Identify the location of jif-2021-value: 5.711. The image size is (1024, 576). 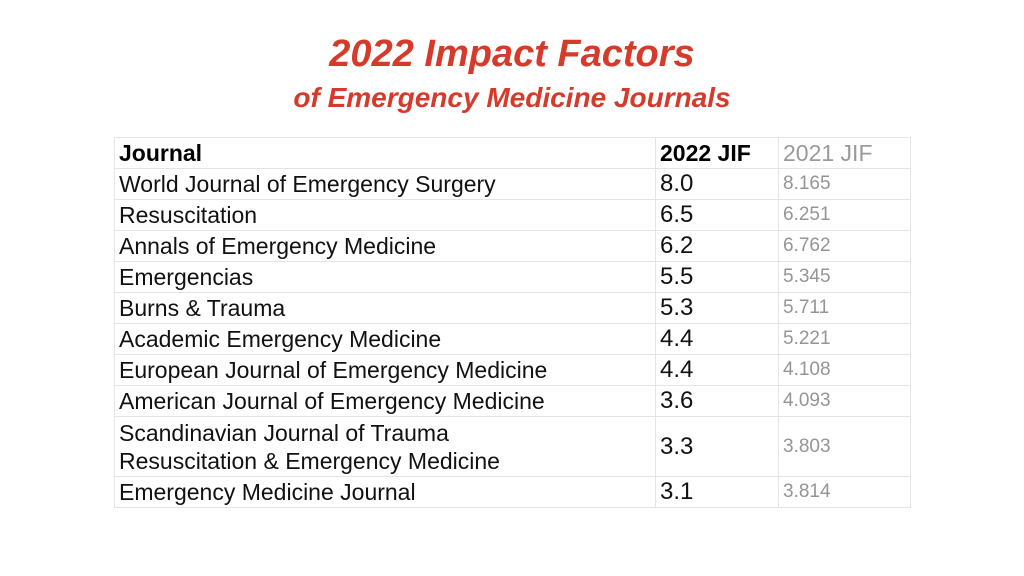
(844, 308).